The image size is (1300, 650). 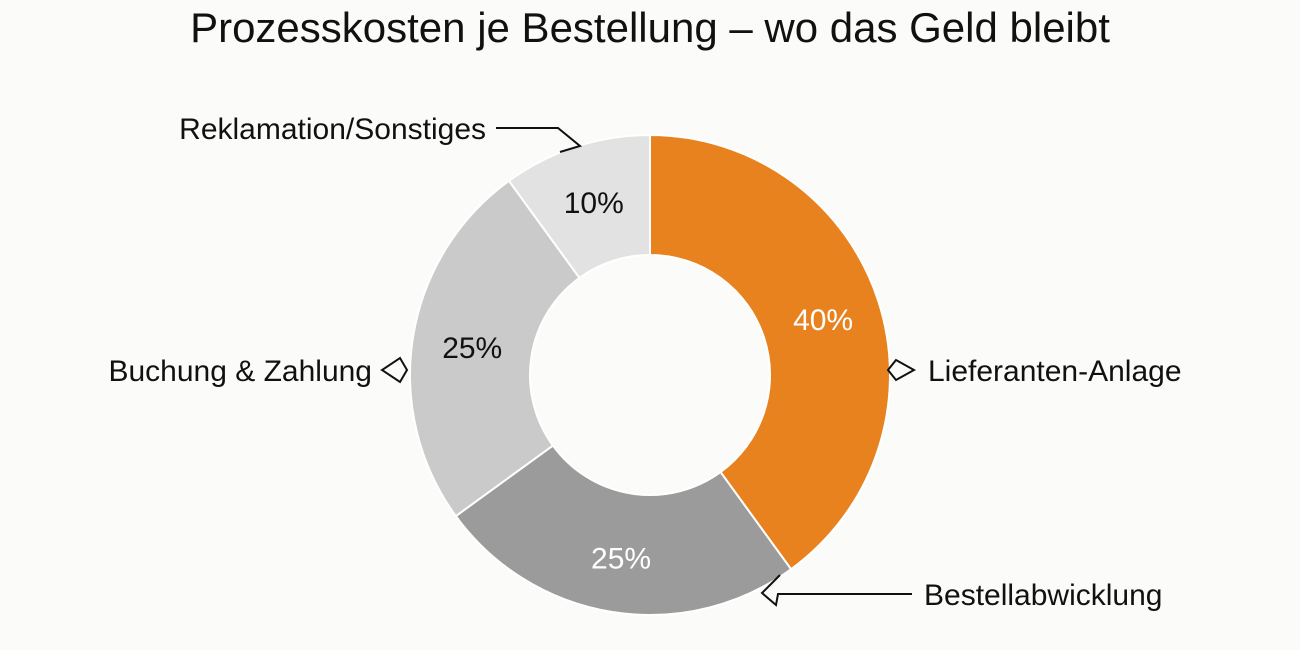 I want to click on category-label-reklamation-sonstiges: Reklamation/Sonstiges, so click(x=332, y=129).